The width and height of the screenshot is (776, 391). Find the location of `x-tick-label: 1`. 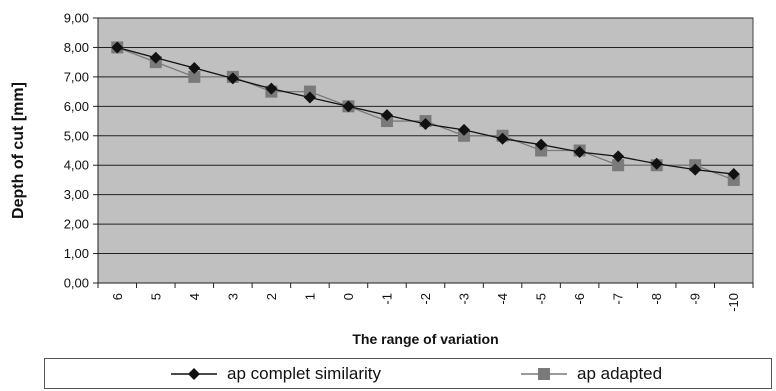

x-tick-label: 1 is located at coordinates (309, 296).